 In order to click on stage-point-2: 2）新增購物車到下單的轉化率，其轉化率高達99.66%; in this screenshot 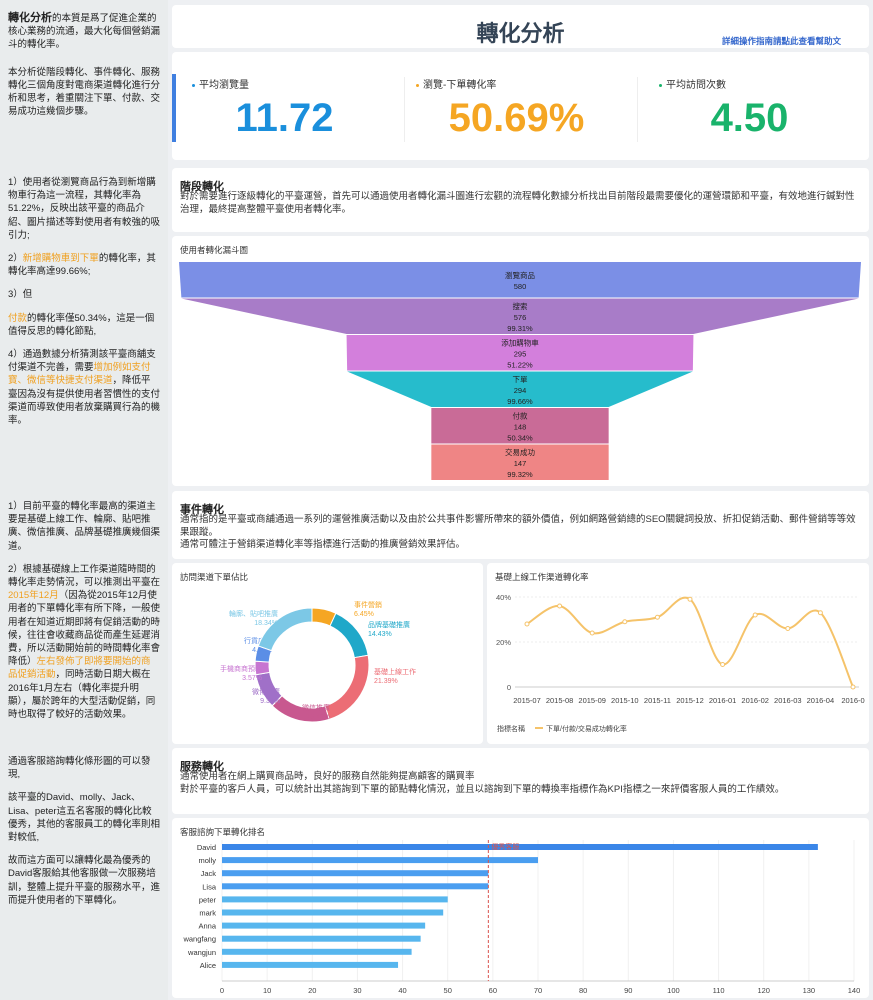, I will do `click(82, 265)`.